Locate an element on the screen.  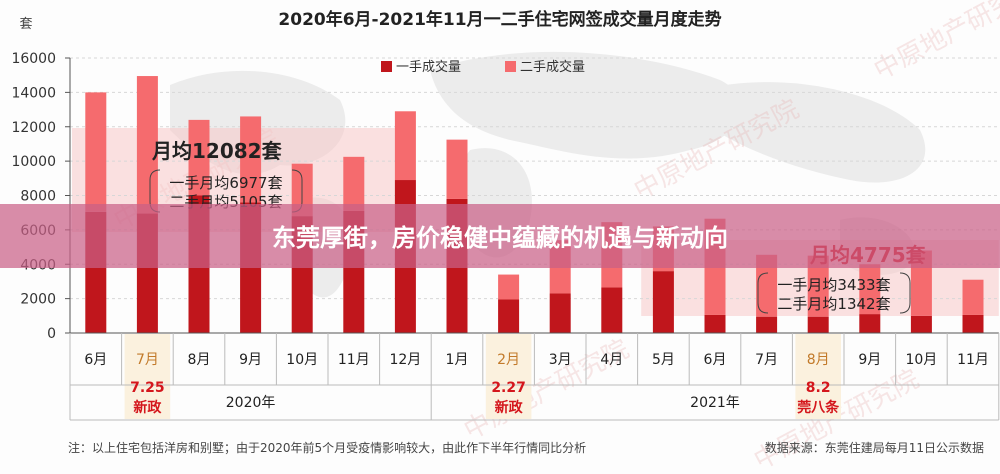
y-tick-label: 2000 is located at coordinates (38, 300).